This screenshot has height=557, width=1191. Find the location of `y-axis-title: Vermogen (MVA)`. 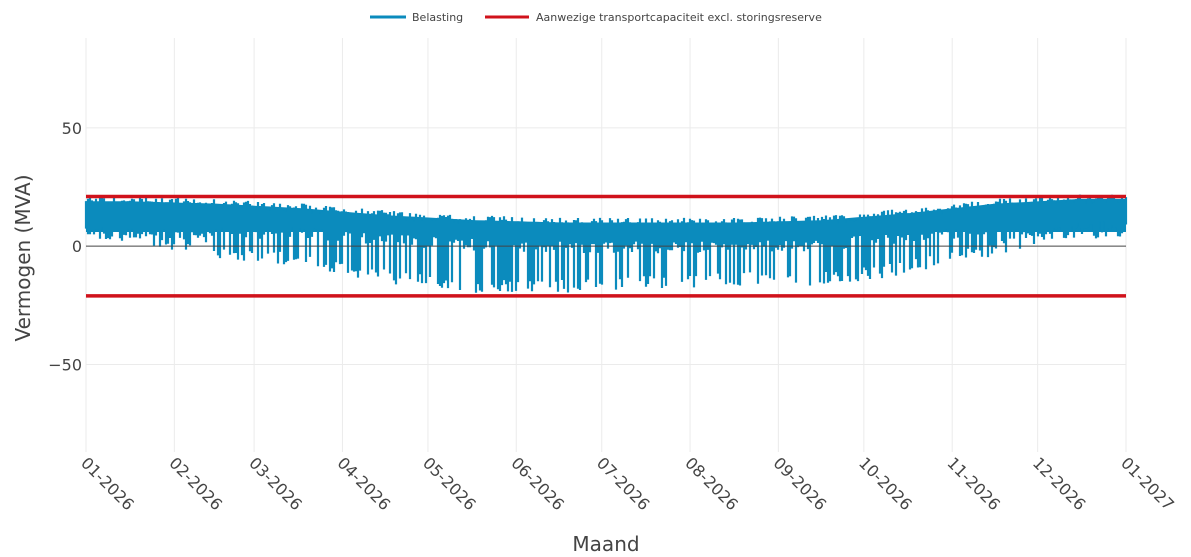

y-axis-title: Vermogen (MVA) is located at coordinates (23, 257).